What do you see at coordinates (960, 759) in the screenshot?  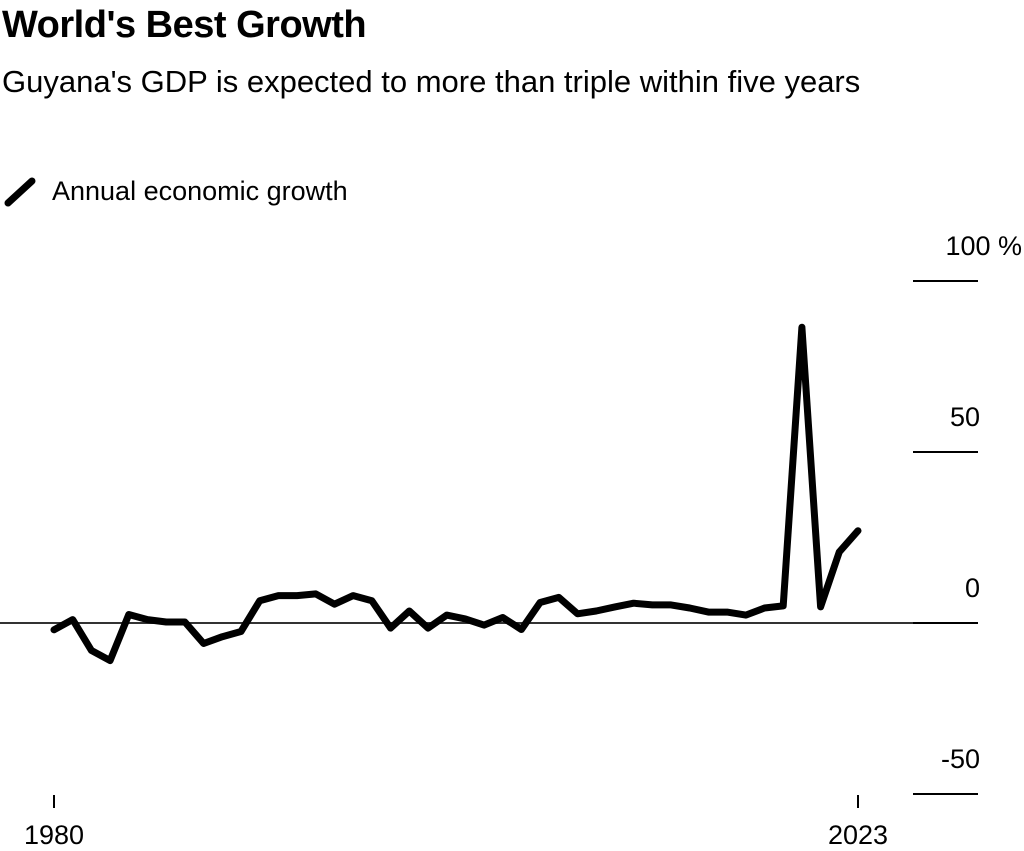 I see `y-tick-label: -50` at bounding box center [960, 759].